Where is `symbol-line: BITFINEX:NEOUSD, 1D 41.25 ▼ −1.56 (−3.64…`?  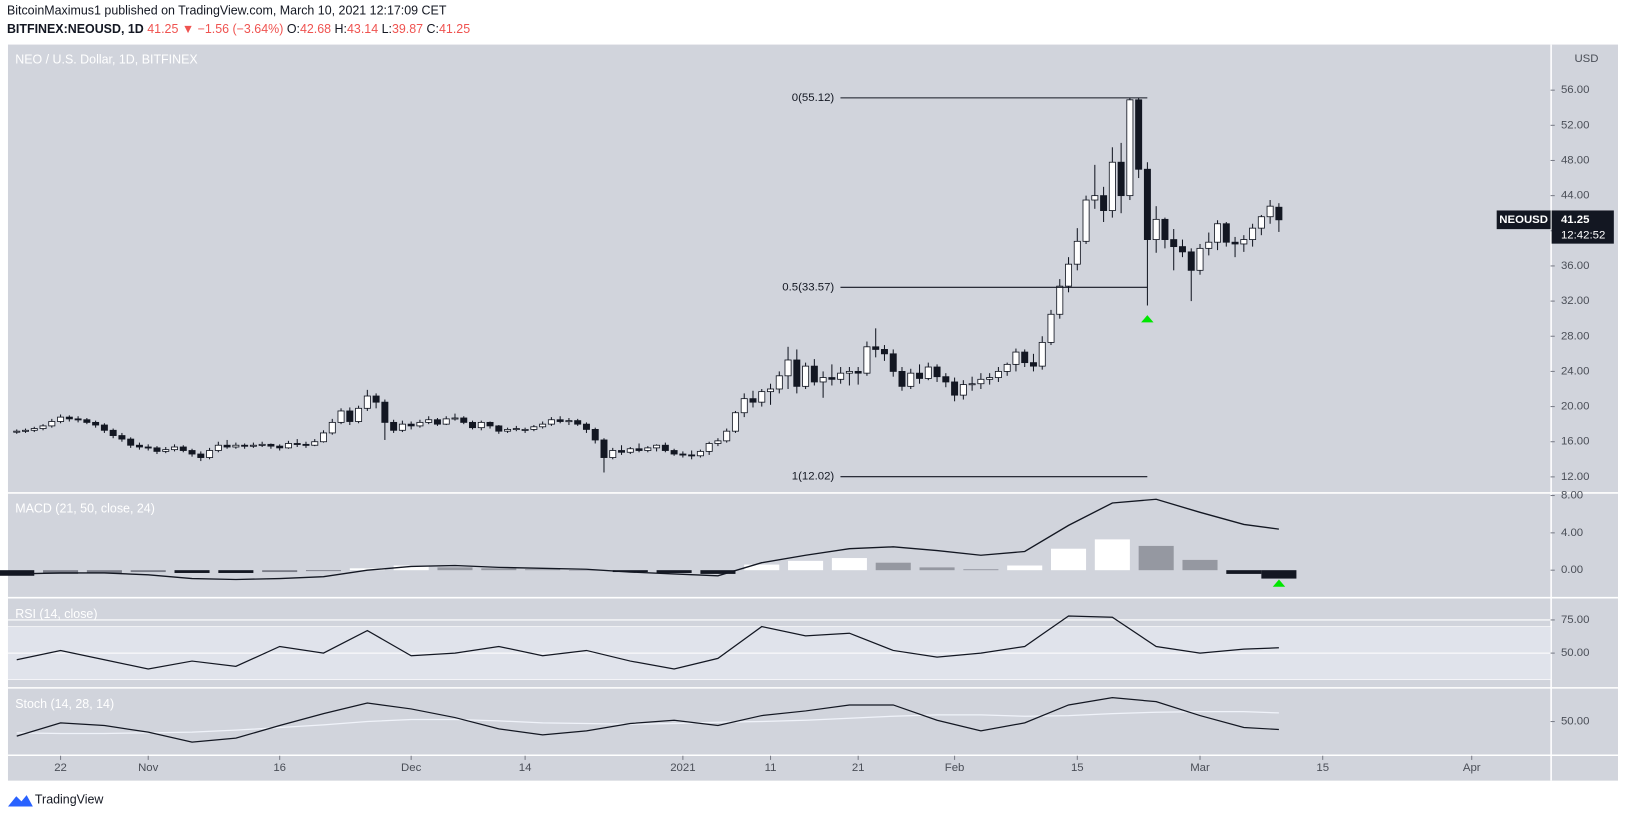 symbol-line: BITFINEX:NEOUSD, 1D 41.25 ▼ −1.56 (−3.64… is located at coordinates (238, 29).